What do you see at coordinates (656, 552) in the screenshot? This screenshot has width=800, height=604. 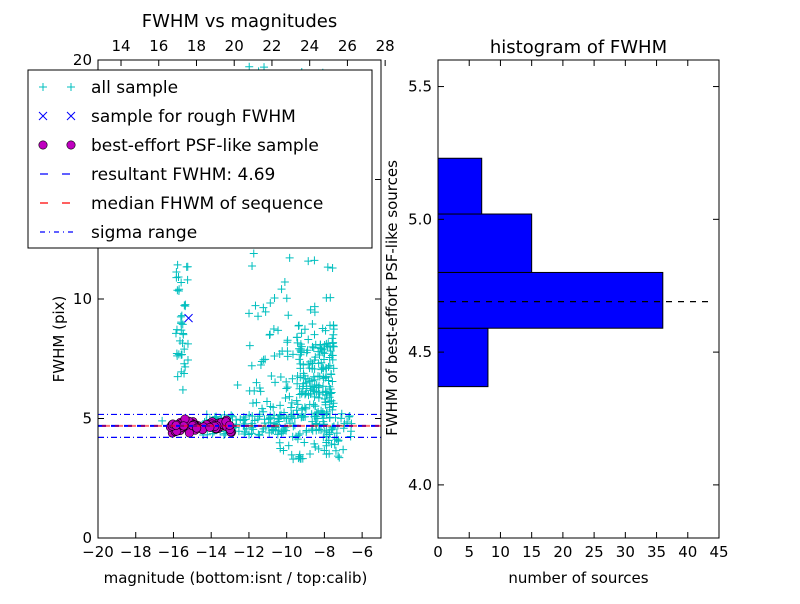 I see `hist-x-tick-label: 35` at bounding box center [656, 552].